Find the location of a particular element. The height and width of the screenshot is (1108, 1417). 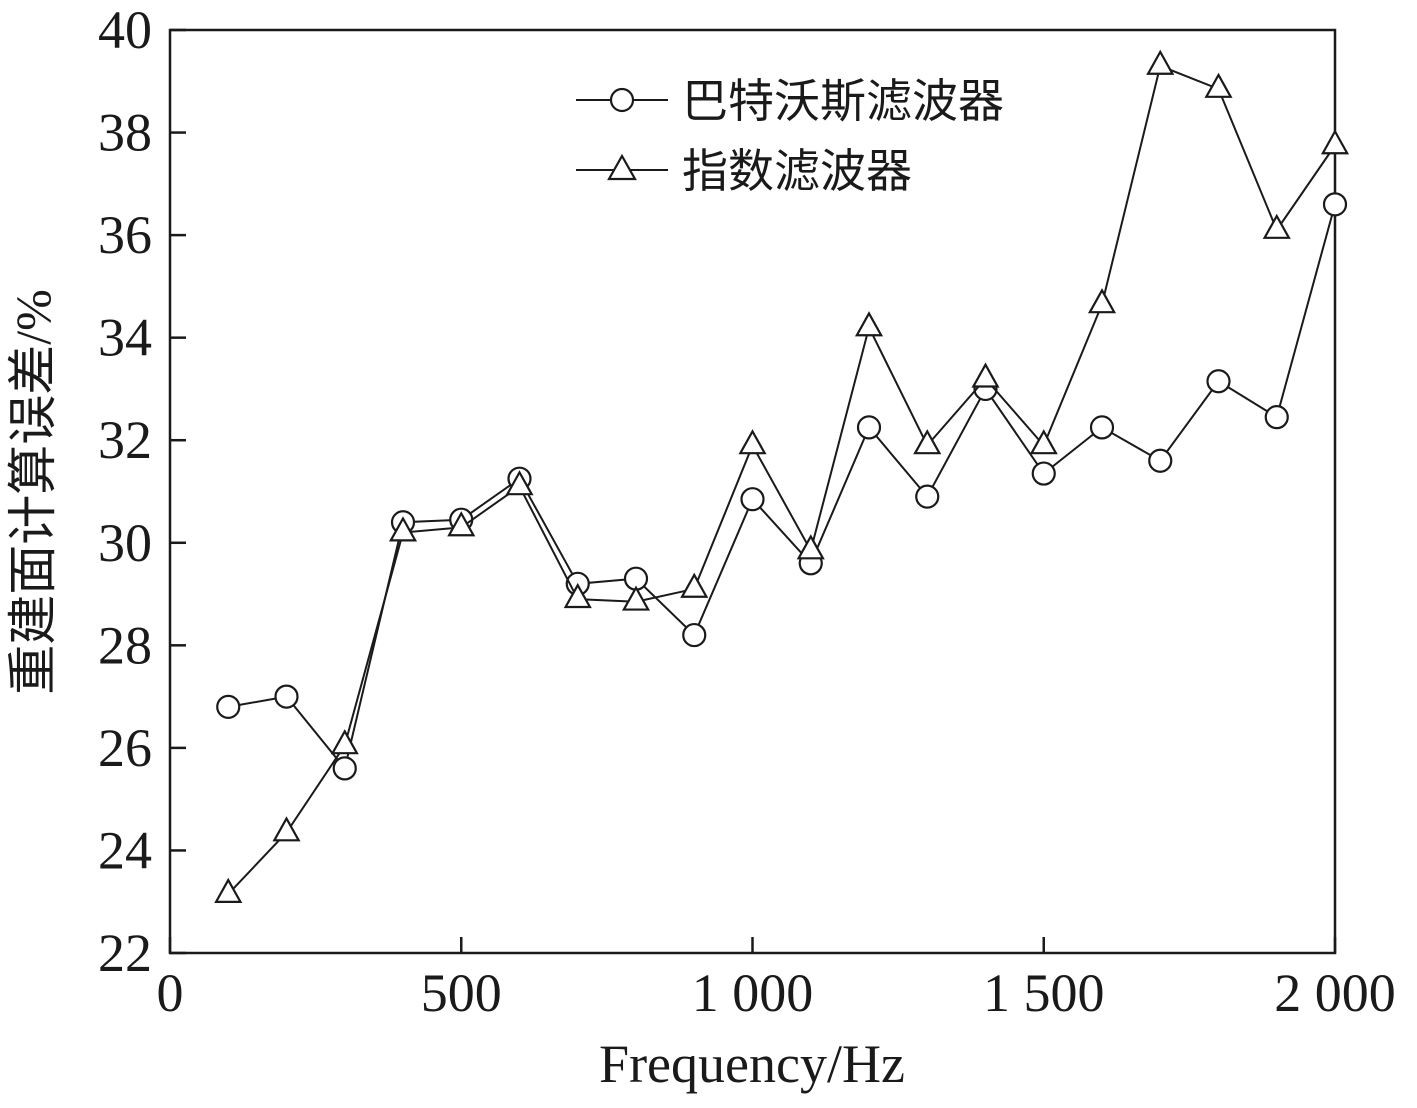

x-axis-title: Frequency/Hz is located at coordinates (752, 1064).